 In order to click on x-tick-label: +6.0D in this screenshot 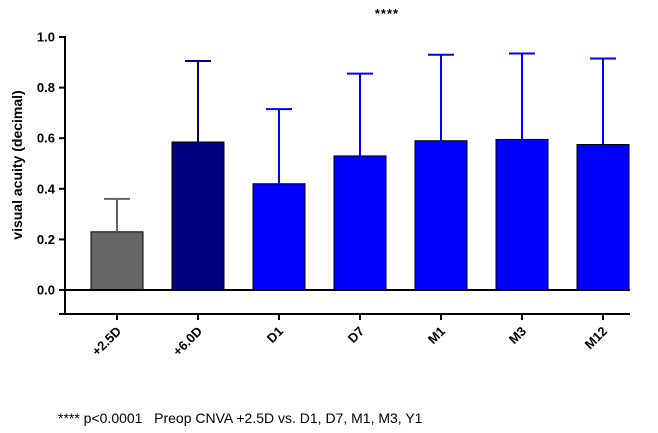, I will do `click(187, 341)`.